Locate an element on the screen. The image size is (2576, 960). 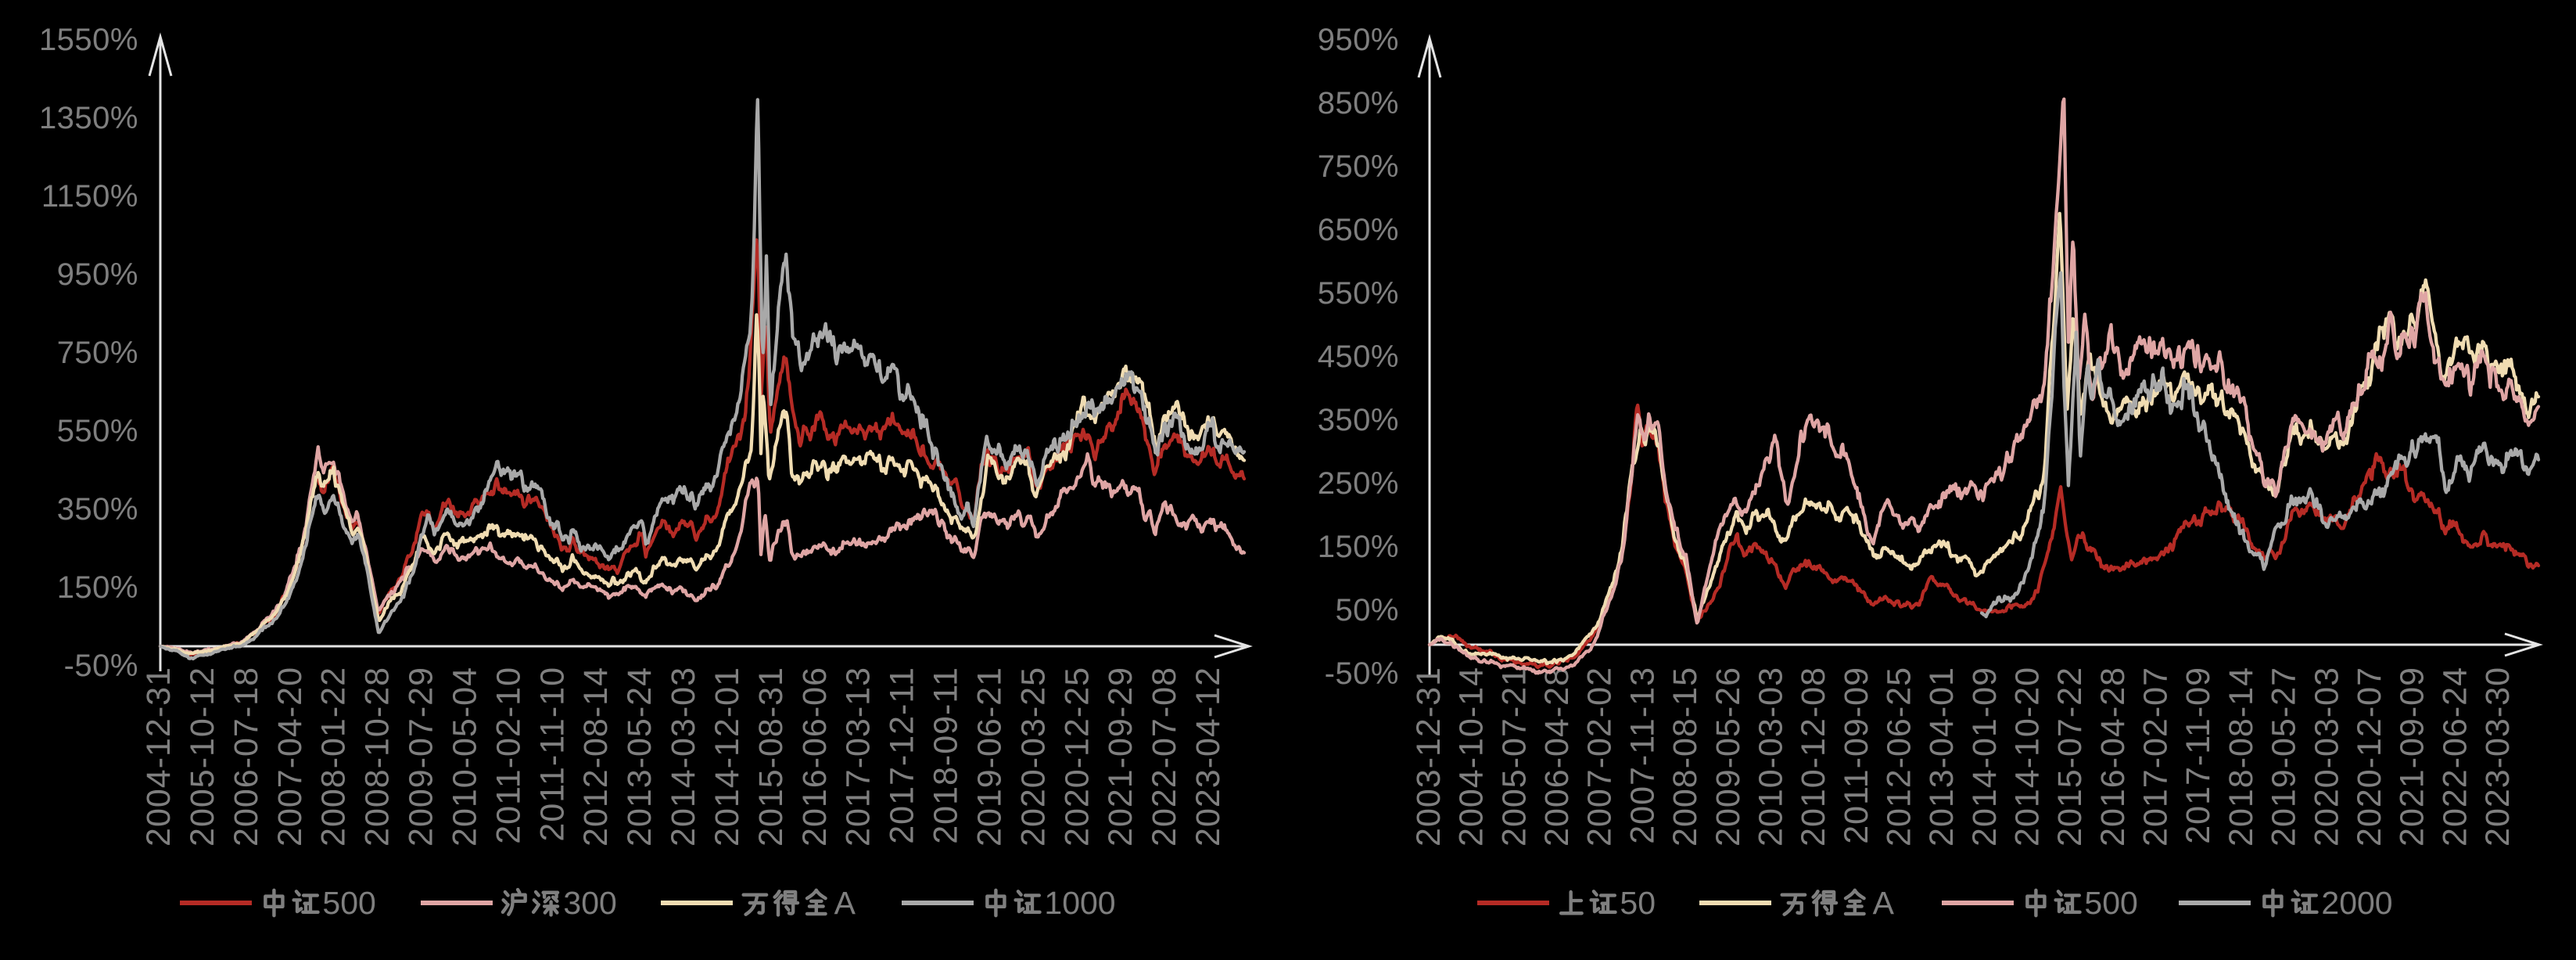
svg-text: 2011-02-10 is located at coordinates (508, 756).